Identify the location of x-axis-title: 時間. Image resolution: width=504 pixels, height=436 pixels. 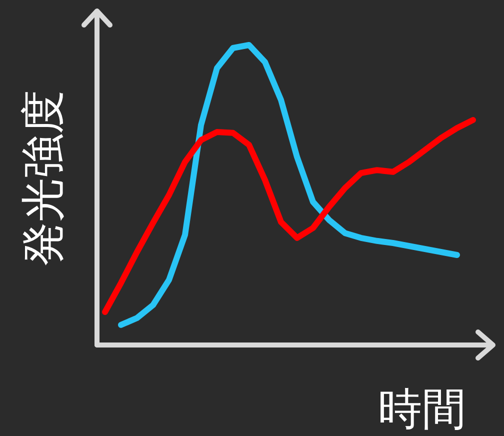
(422, 409).